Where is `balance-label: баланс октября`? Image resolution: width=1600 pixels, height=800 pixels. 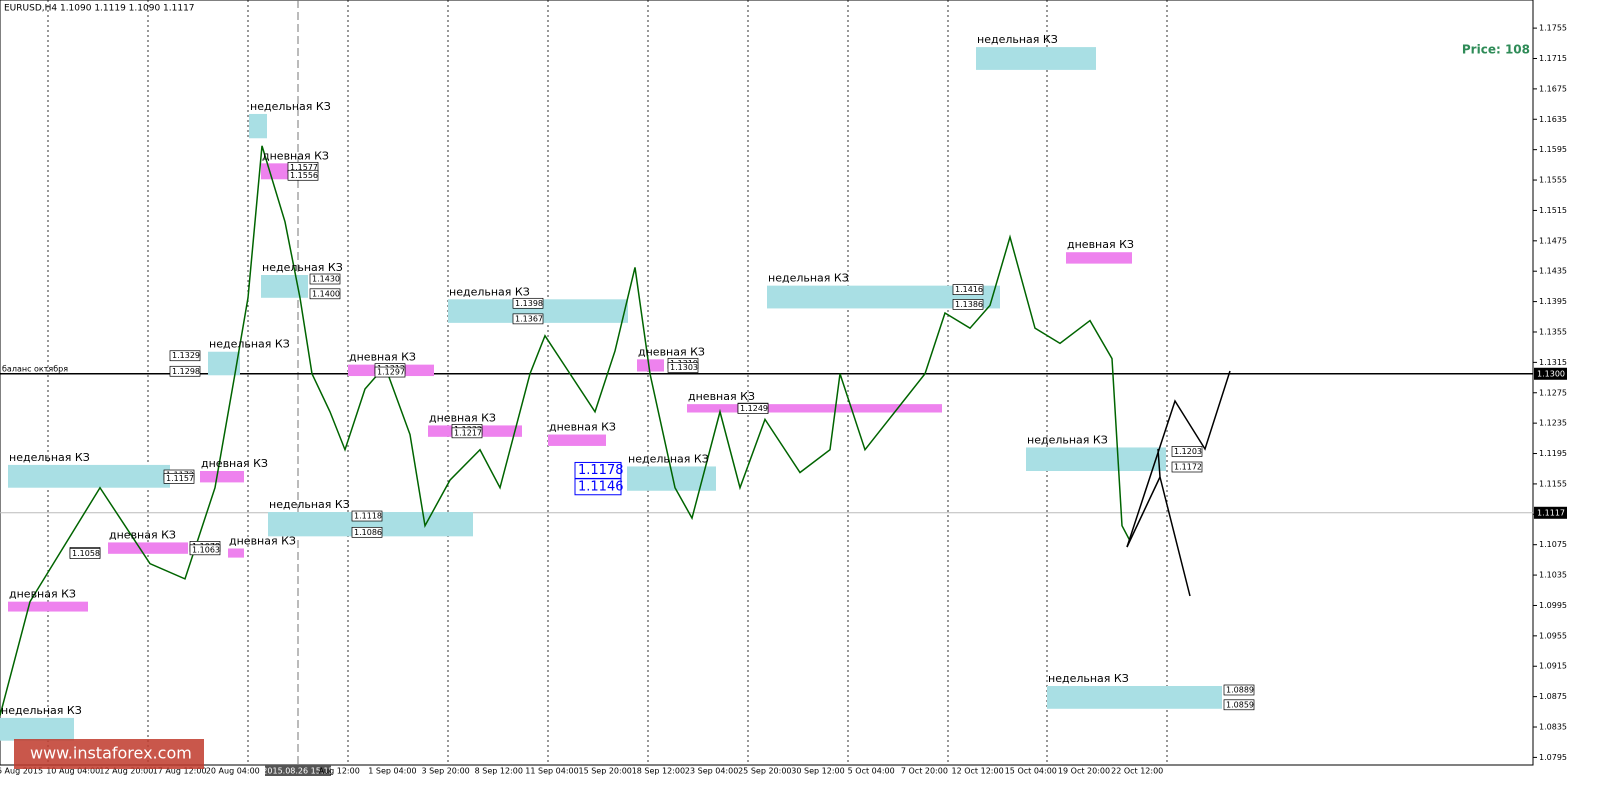 balance-label: баланс октября is located at coordinates (35, 369).